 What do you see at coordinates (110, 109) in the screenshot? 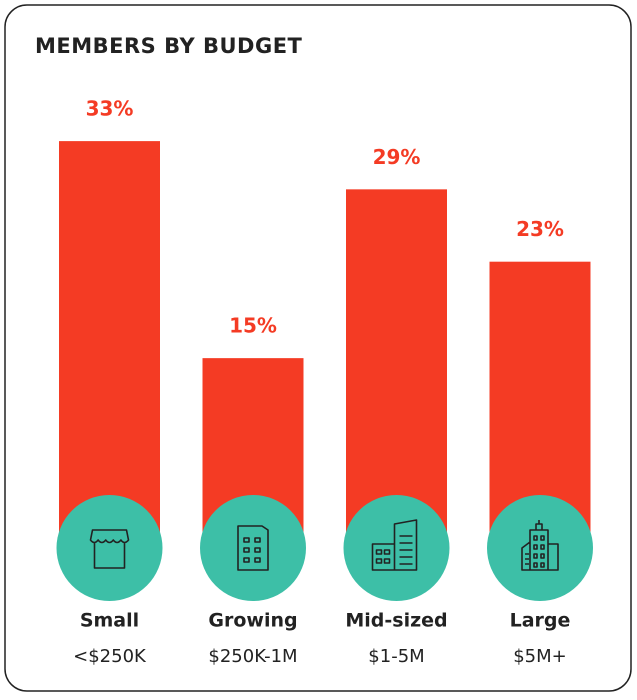
I see `value-label: 33%` at bounding box center [110, 109].